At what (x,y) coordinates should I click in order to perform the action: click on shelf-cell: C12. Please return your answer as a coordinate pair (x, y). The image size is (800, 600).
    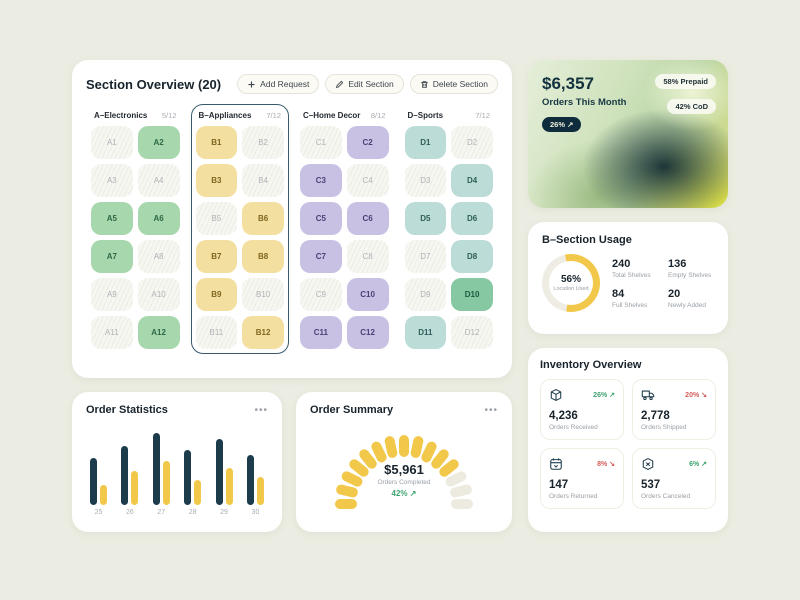
    Looking at the image, I should click on (367, 332).